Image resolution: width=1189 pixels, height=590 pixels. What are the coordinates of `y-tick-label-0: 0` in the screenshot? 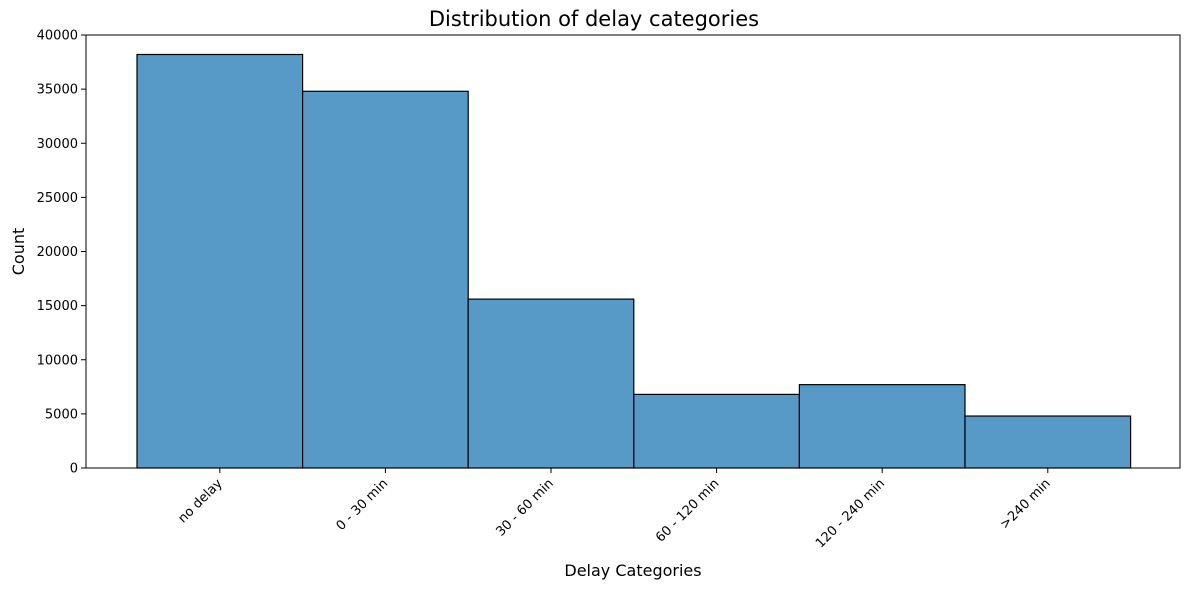 It's located at (74, 469).